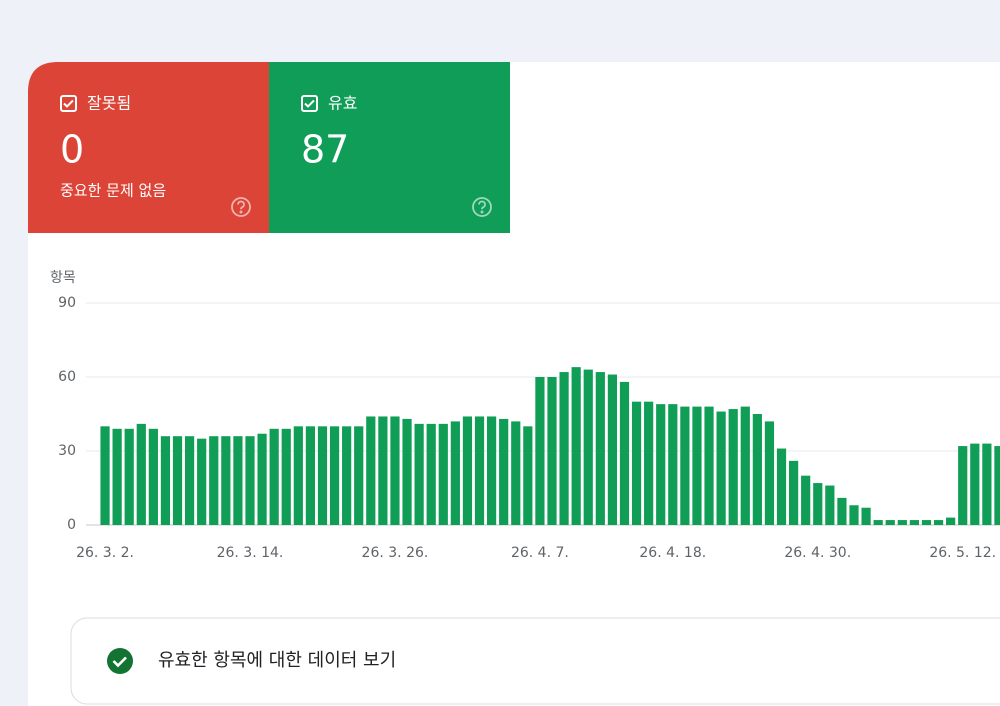 The image size is (1000, 706). I want to click on check-icon, so click(120, 661).